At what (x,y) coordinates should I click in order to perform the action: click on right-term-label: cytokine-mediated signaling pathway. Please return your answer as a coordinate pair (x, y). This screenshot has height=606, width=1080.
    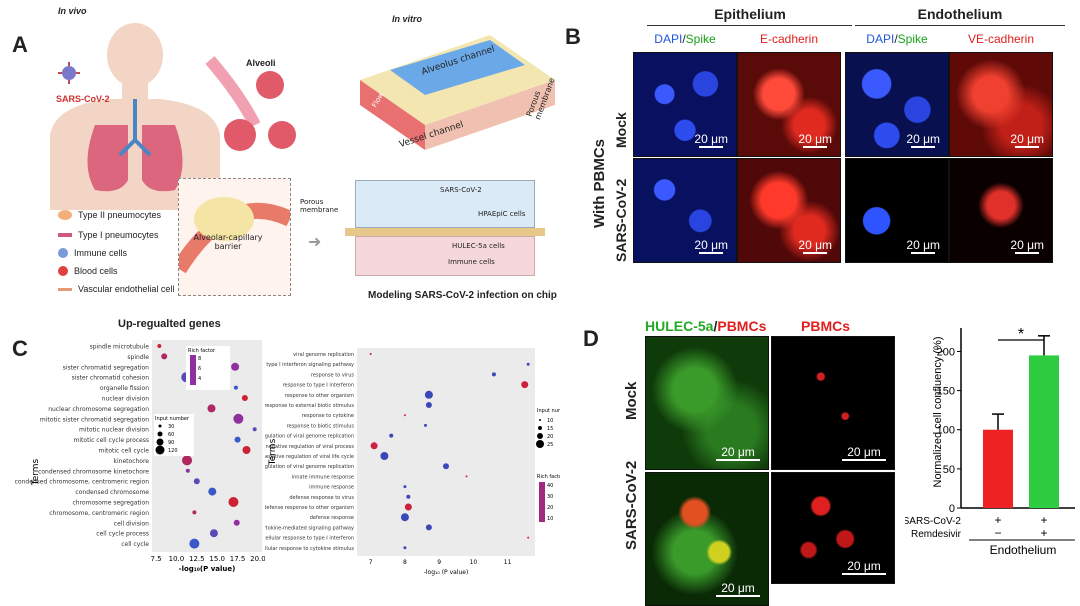
    Looking at the image, I should click on (309, 528).